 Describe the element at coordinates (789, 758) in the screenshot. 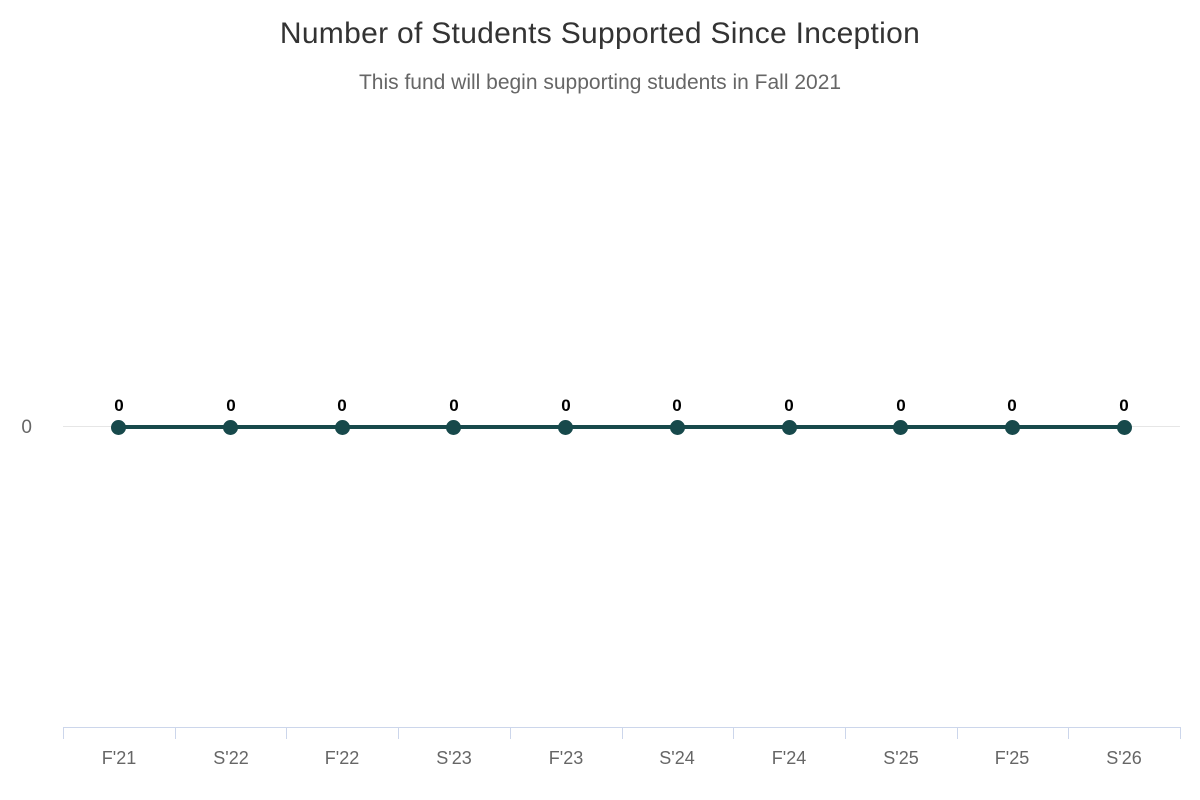

I see `x-axis-category-label: F'24` at that location.